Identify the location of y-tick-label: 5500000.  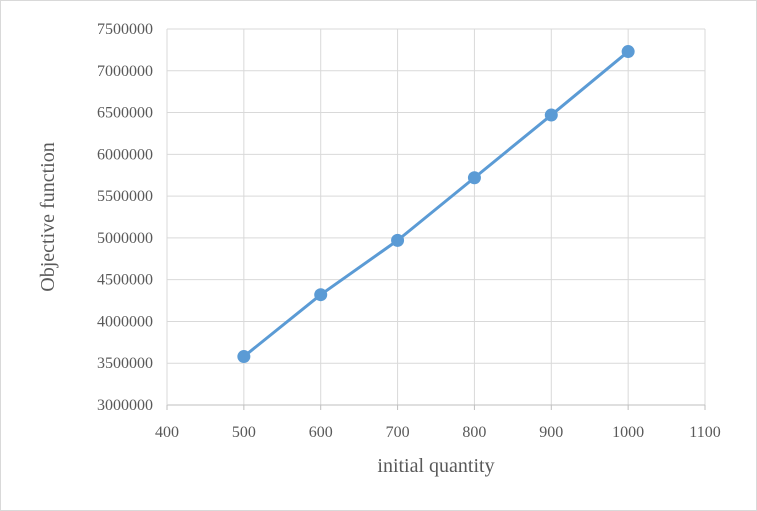
(125, 196).